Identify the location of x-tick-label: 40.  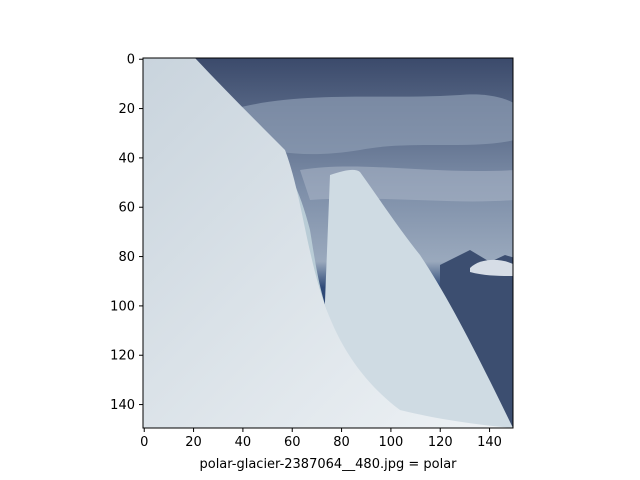
(243, 442).